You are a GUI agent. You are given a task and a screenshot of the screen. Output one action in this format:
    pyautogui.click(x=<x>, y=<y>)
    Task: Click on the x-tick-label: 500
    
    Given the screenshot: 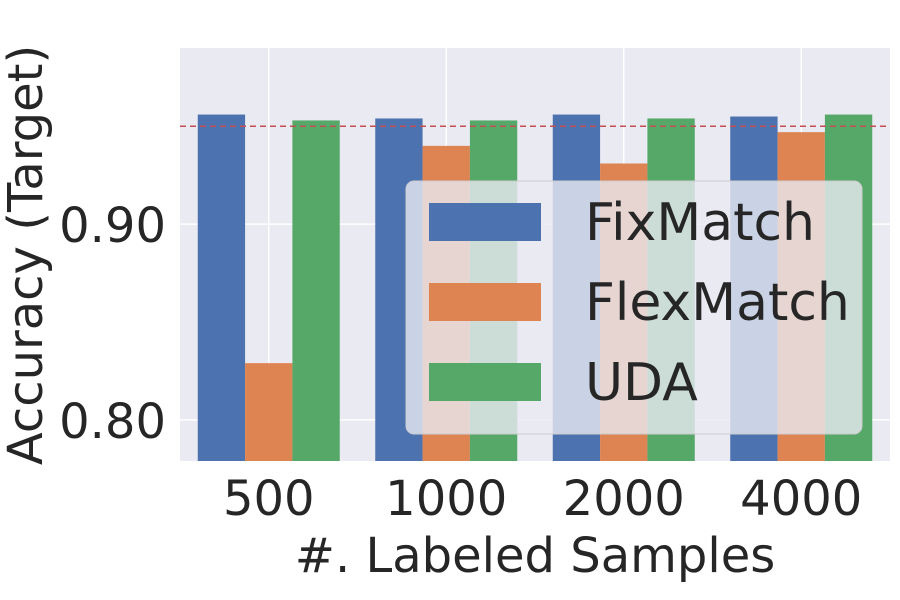 What is the action you would take?
    pyautogui.click(x=269, y=499)
    